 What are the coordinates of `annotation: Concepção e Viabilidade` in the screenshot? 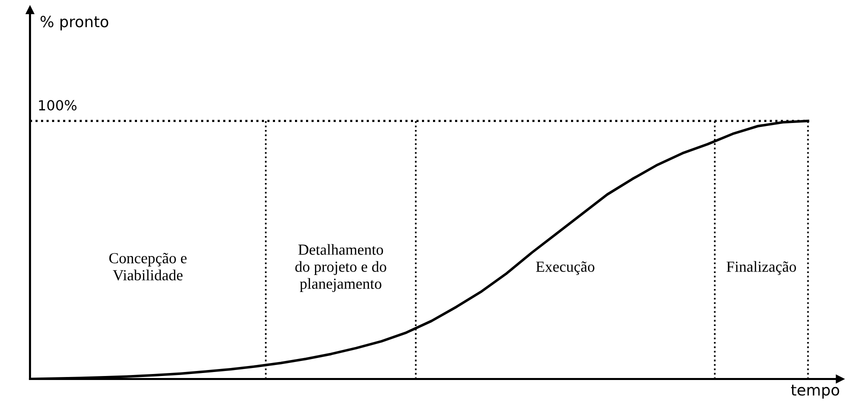 It's located at (148, 266).